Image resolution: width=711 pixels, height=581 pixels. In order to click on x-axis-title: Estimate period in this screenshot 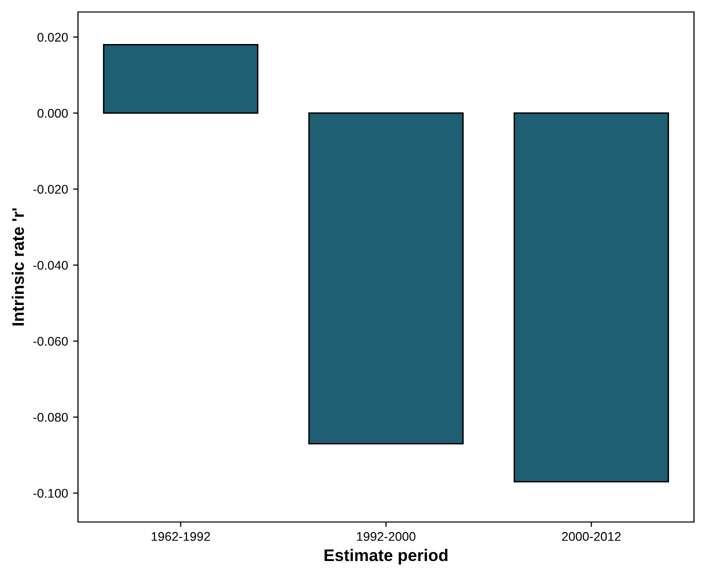, I will do `click(386, 556)`.